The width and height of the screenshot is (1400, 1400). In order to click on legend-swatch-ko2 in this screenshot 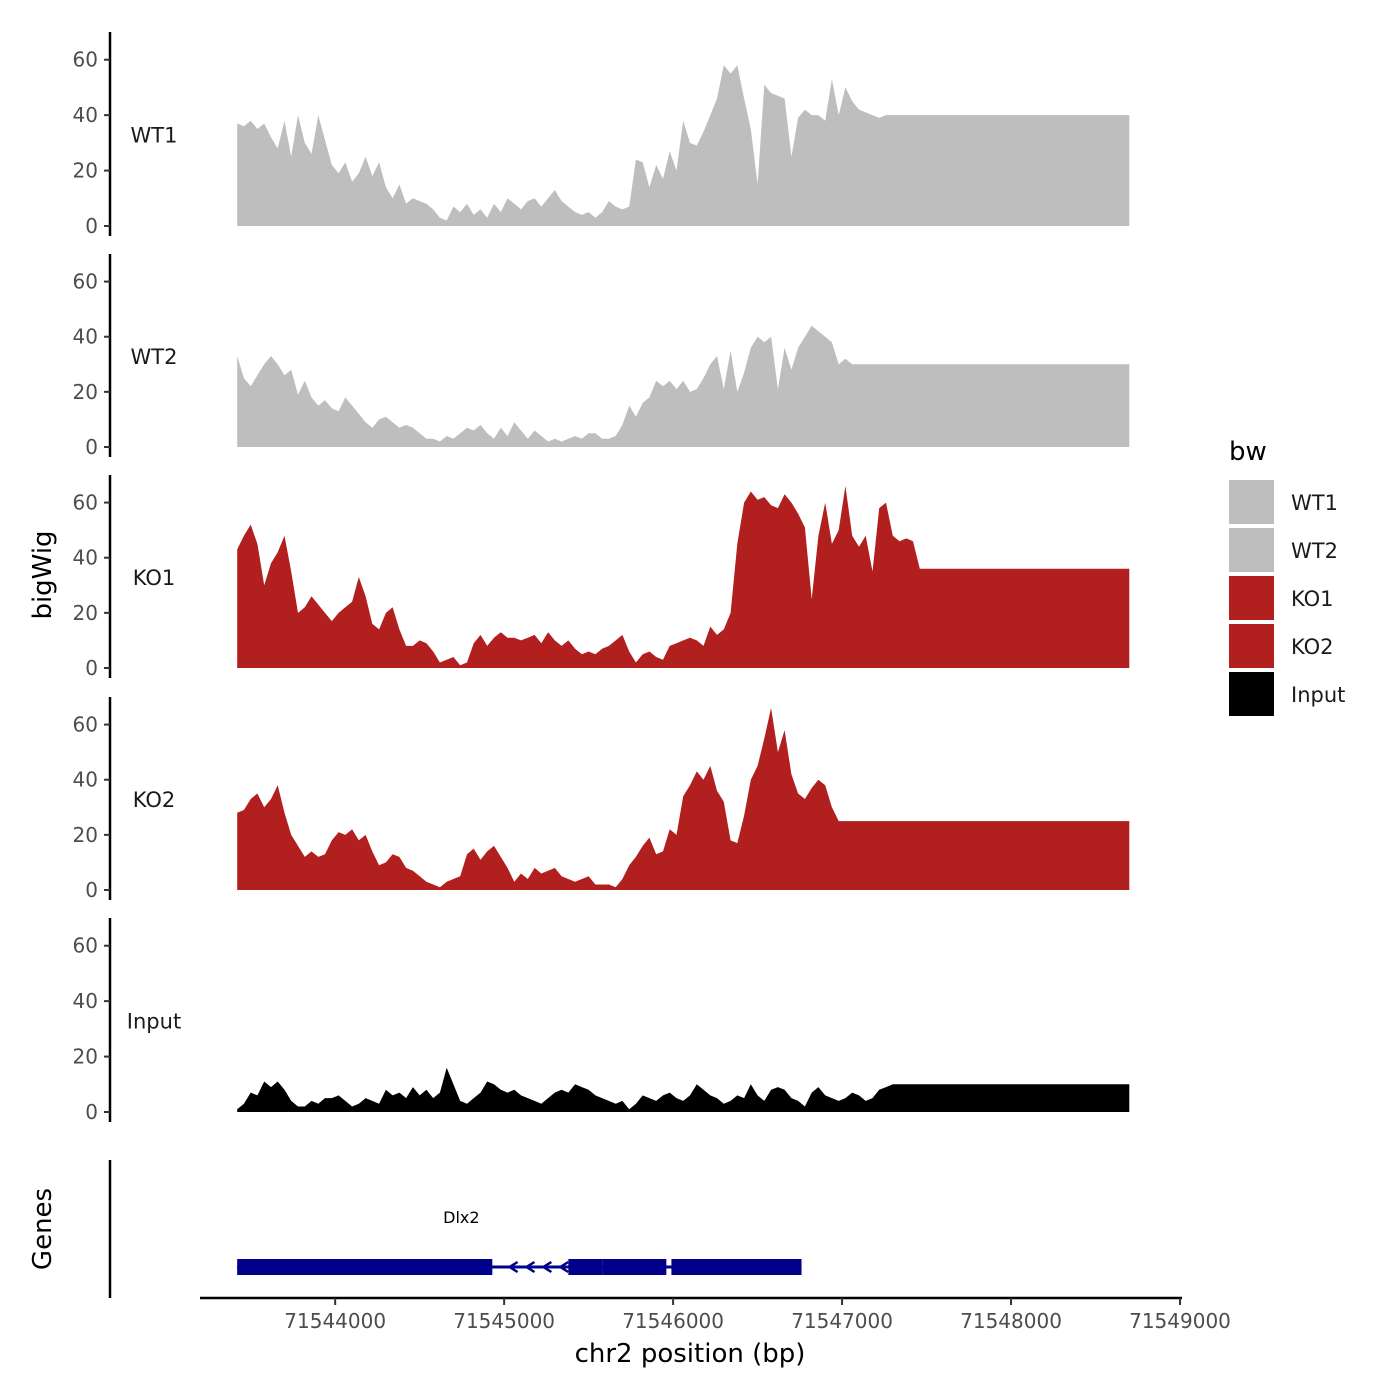, I will do `click(1251, 646)`.